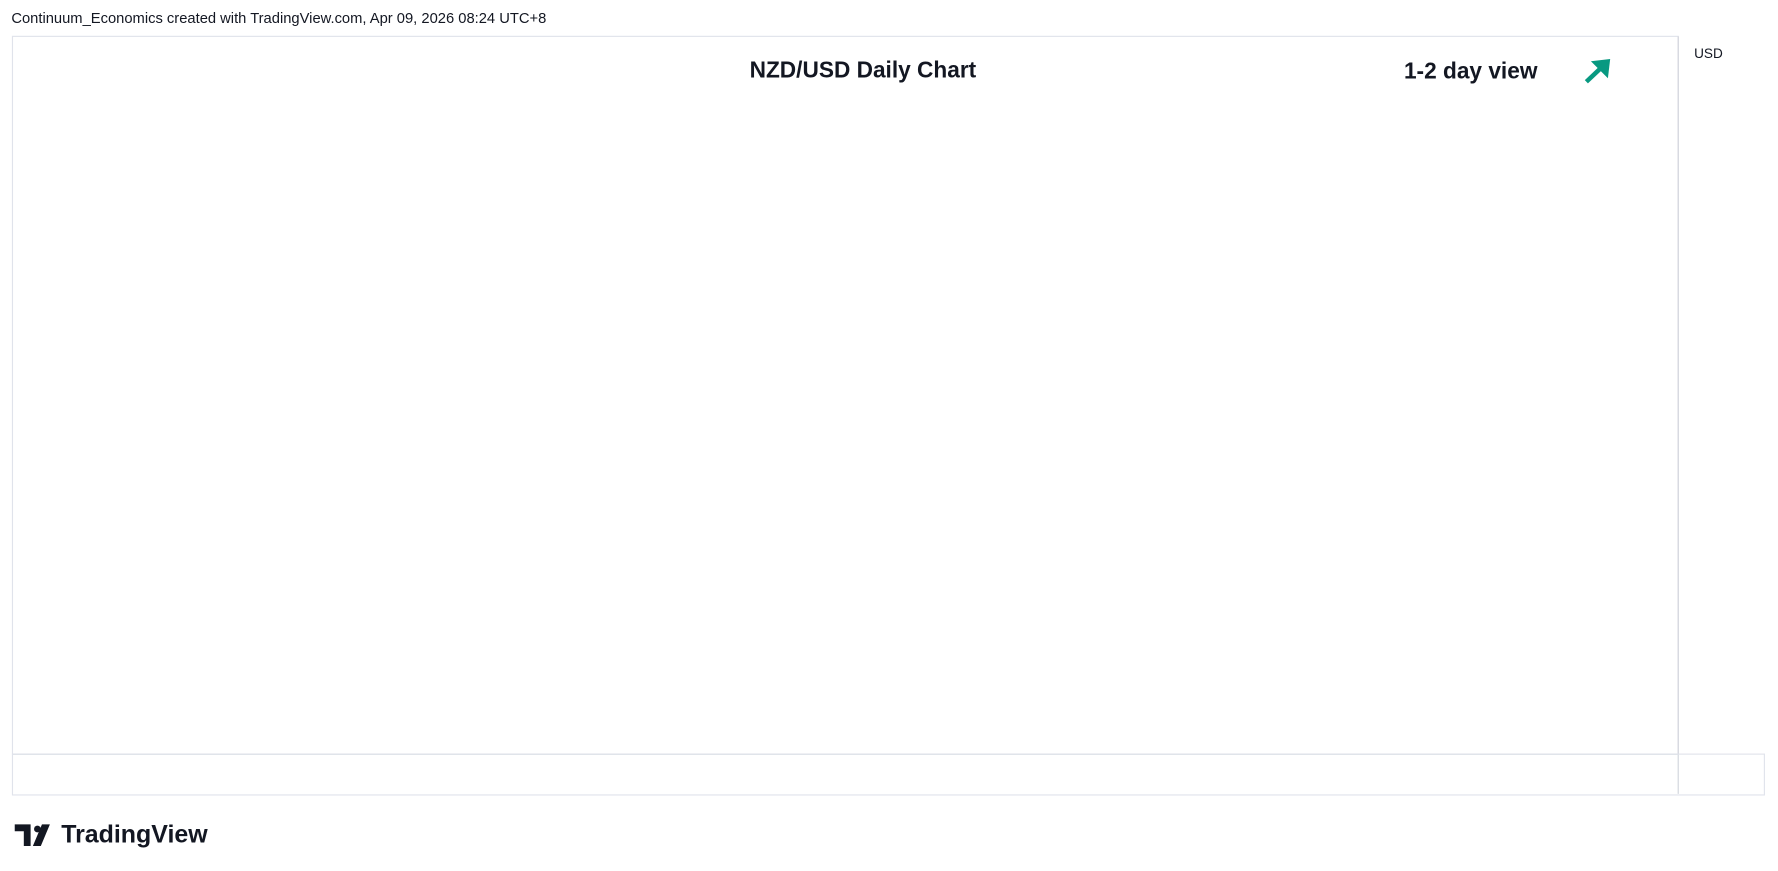  I want to click on y-axis-label: USD, so click(1708, 53).